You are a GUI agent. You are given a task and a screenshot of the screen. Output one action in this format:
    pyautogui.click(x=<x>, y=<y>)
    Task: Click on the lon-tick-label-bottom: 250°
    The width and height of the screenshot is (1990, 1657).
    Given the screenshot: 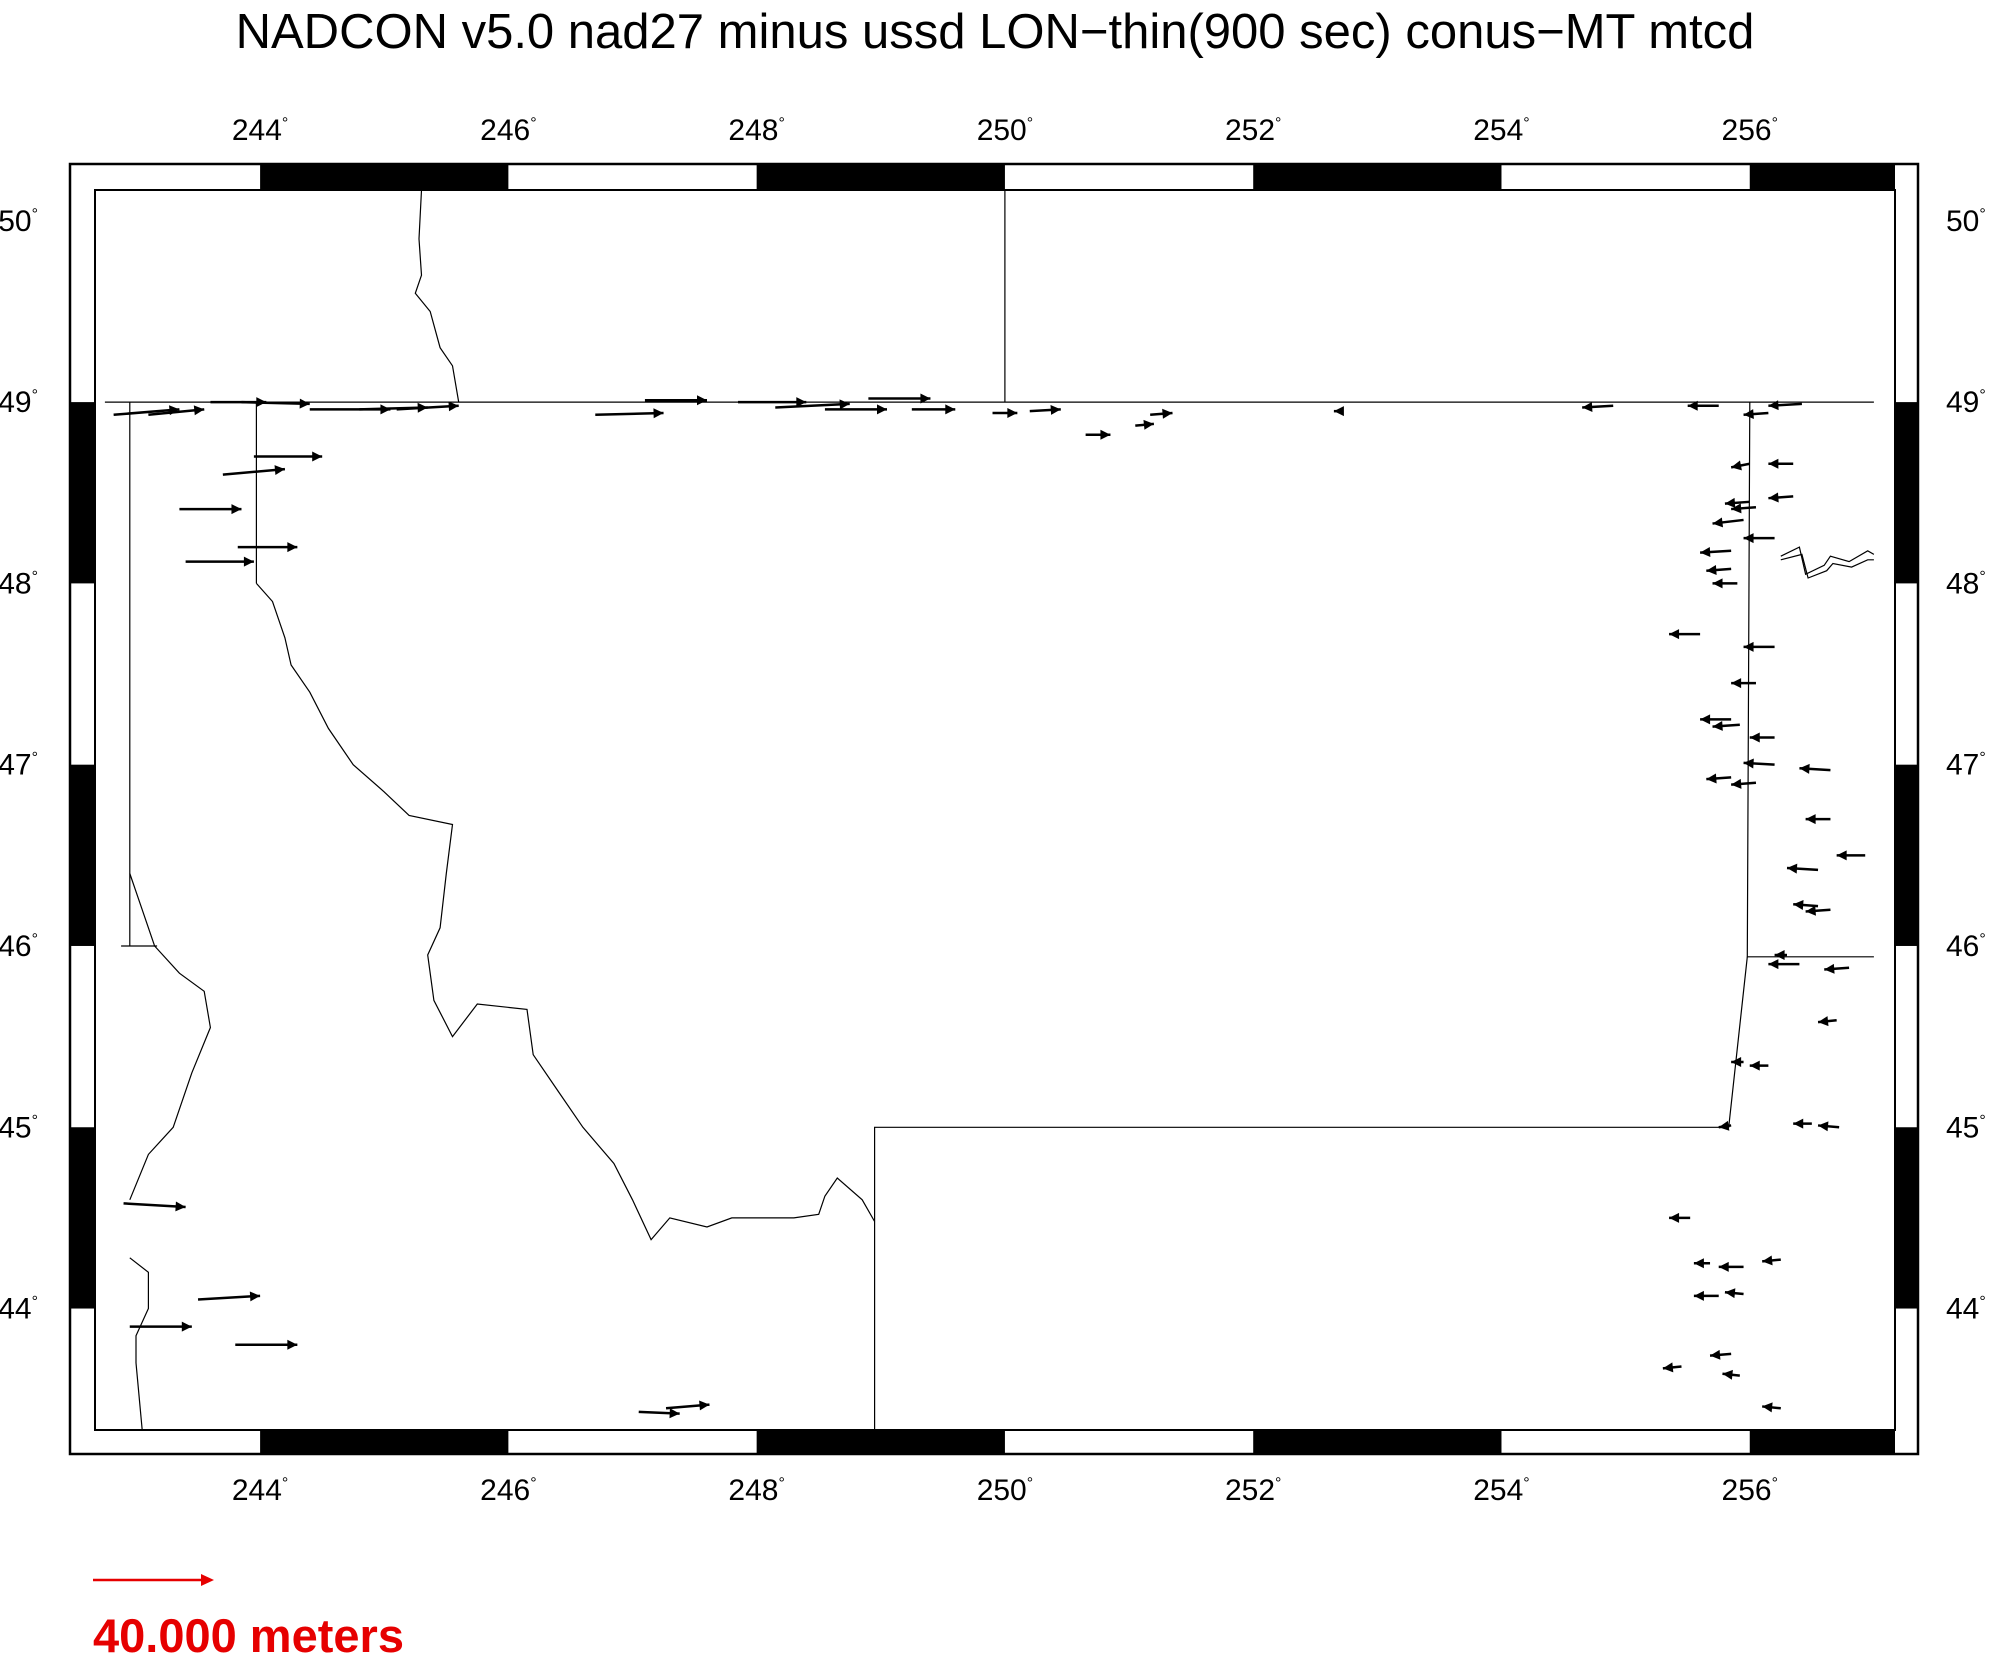 What is the action you would take?
    pyautogui.click(x=1005, y=1490)
    